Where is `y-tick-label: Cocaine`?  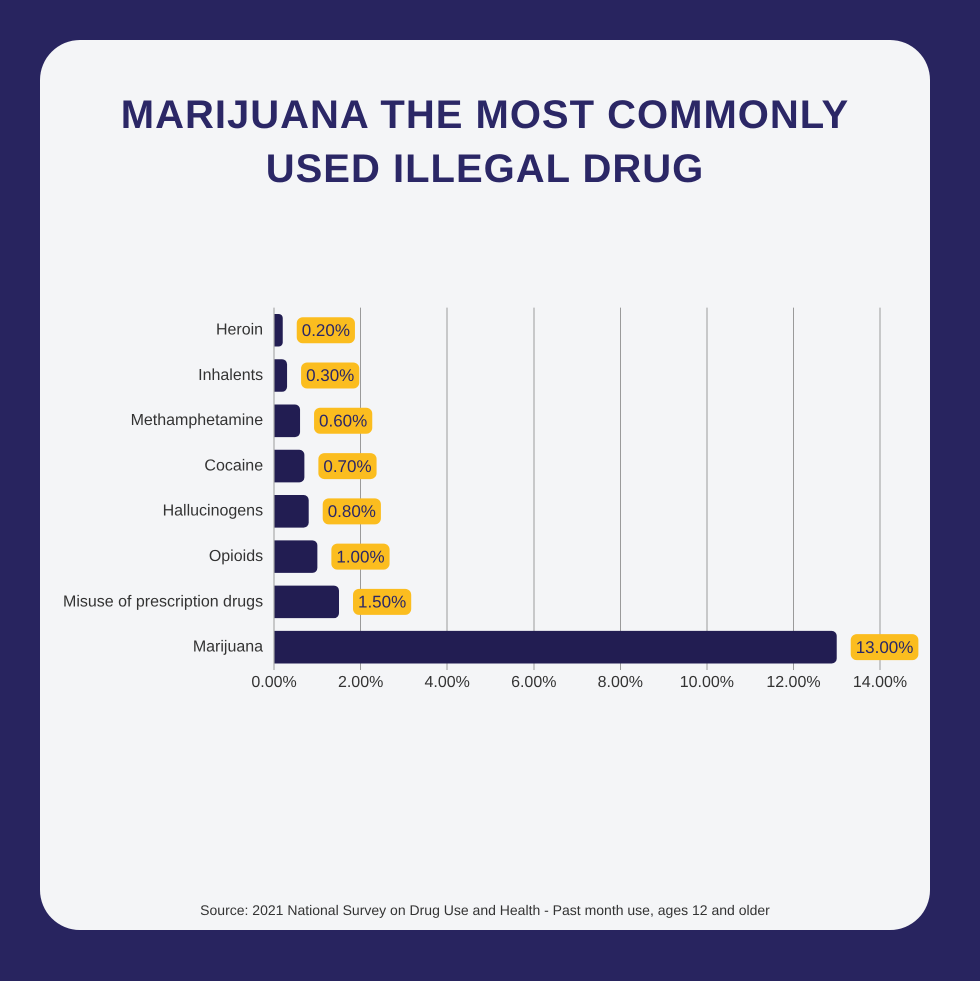 y-tick-label: Cocaine is located at coordinates (234, 465).